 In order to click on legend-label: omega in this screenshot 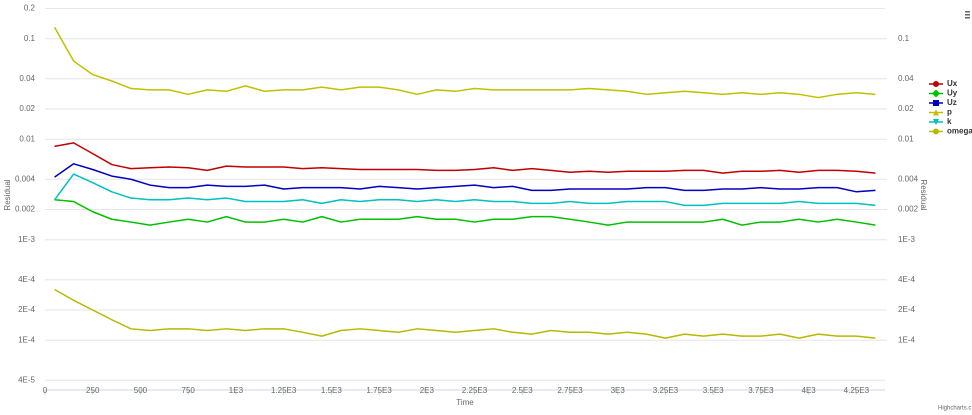, I will do `click(959, 131)`.